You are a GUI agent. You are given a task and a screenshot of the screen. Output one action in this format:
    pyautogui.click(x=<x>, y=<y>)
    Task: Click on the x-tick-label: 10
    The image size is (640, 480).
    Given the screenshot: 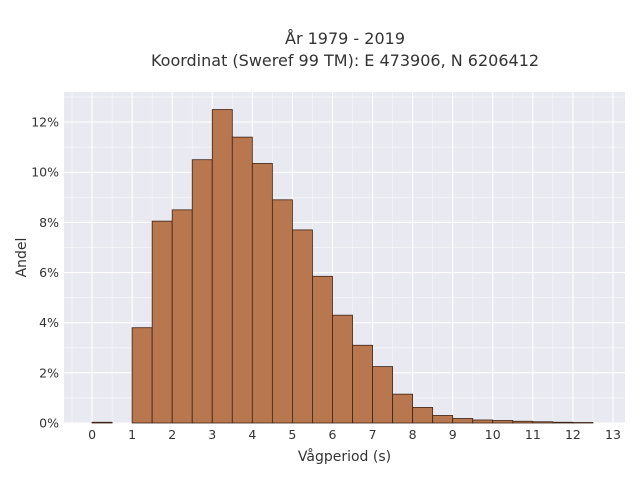 What is the action you would take?
    pyautogui.click(x=493, y=434)
    